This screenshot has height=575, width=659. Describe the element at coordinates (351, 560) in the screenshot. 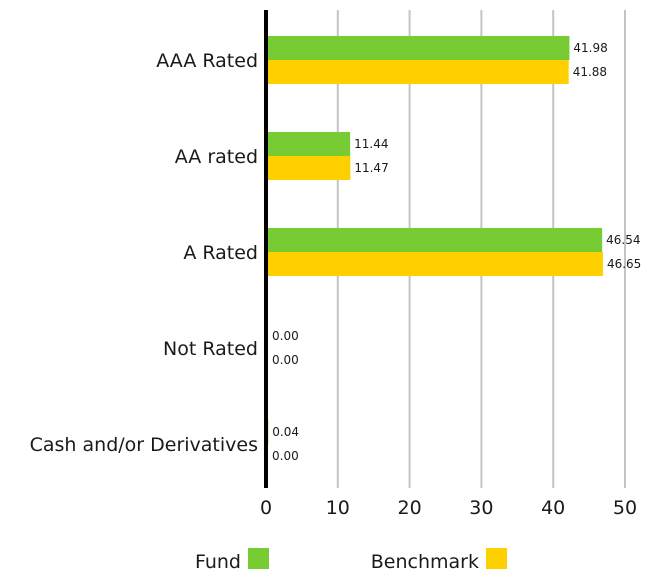

I see `legend: Fund Benchmark` at that location.